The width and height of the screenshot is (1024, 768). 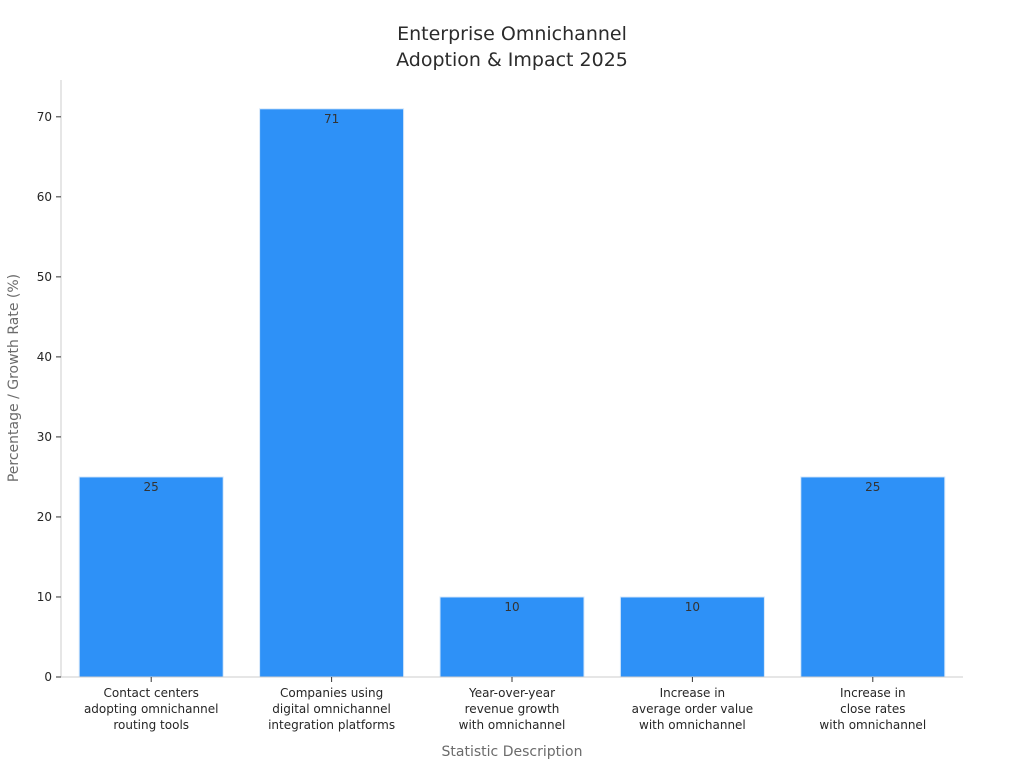 I want to click on x-category-label-line: digital omnichannel, so click(x=331, y=709).